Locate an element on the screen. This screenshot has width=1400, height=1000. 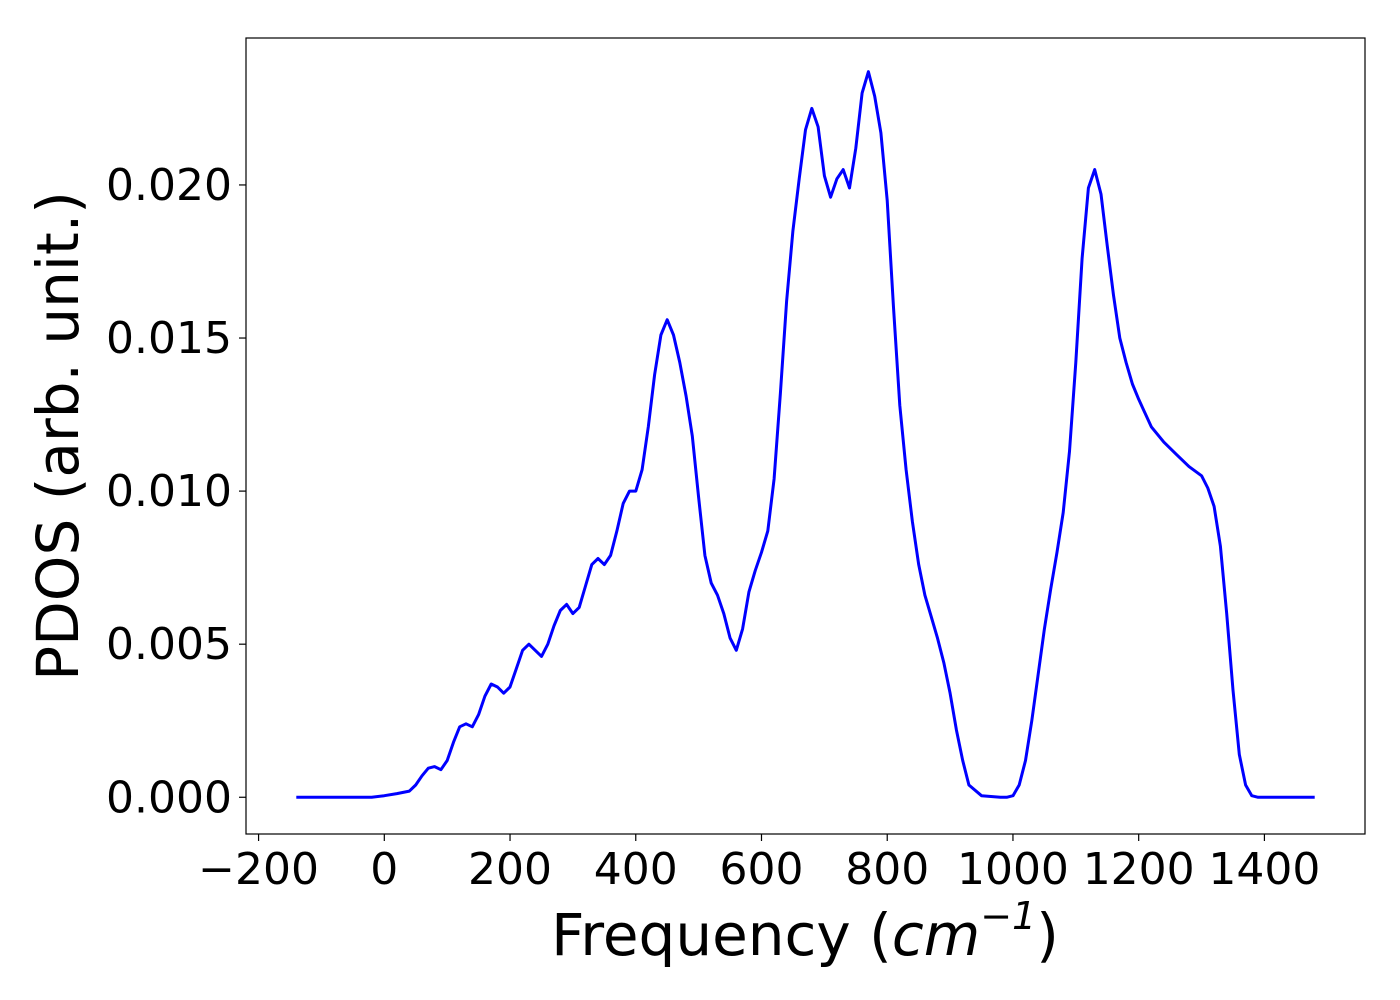
x-axis-unit: cm is located at coordinates (936, 935).